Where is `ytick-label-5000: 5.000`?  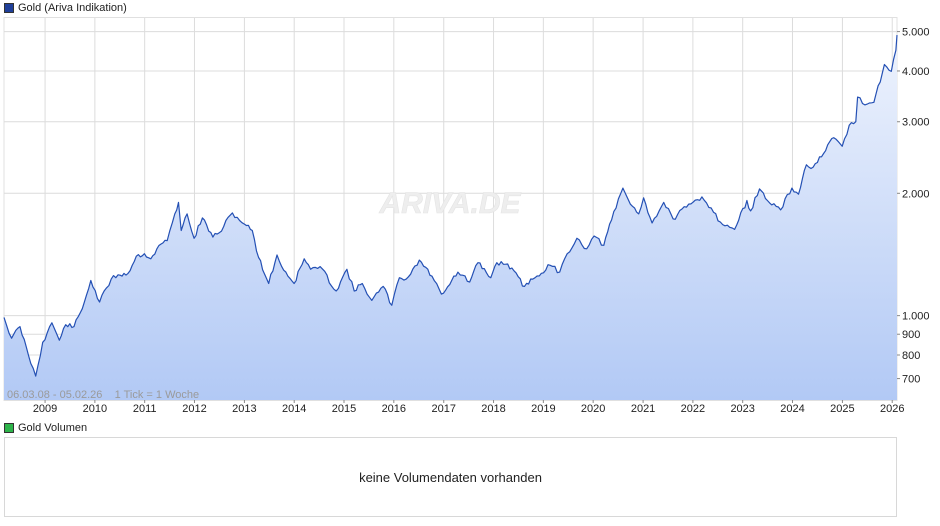 ytick-label-5000: 5.000 is located at coordinates (916, 33).